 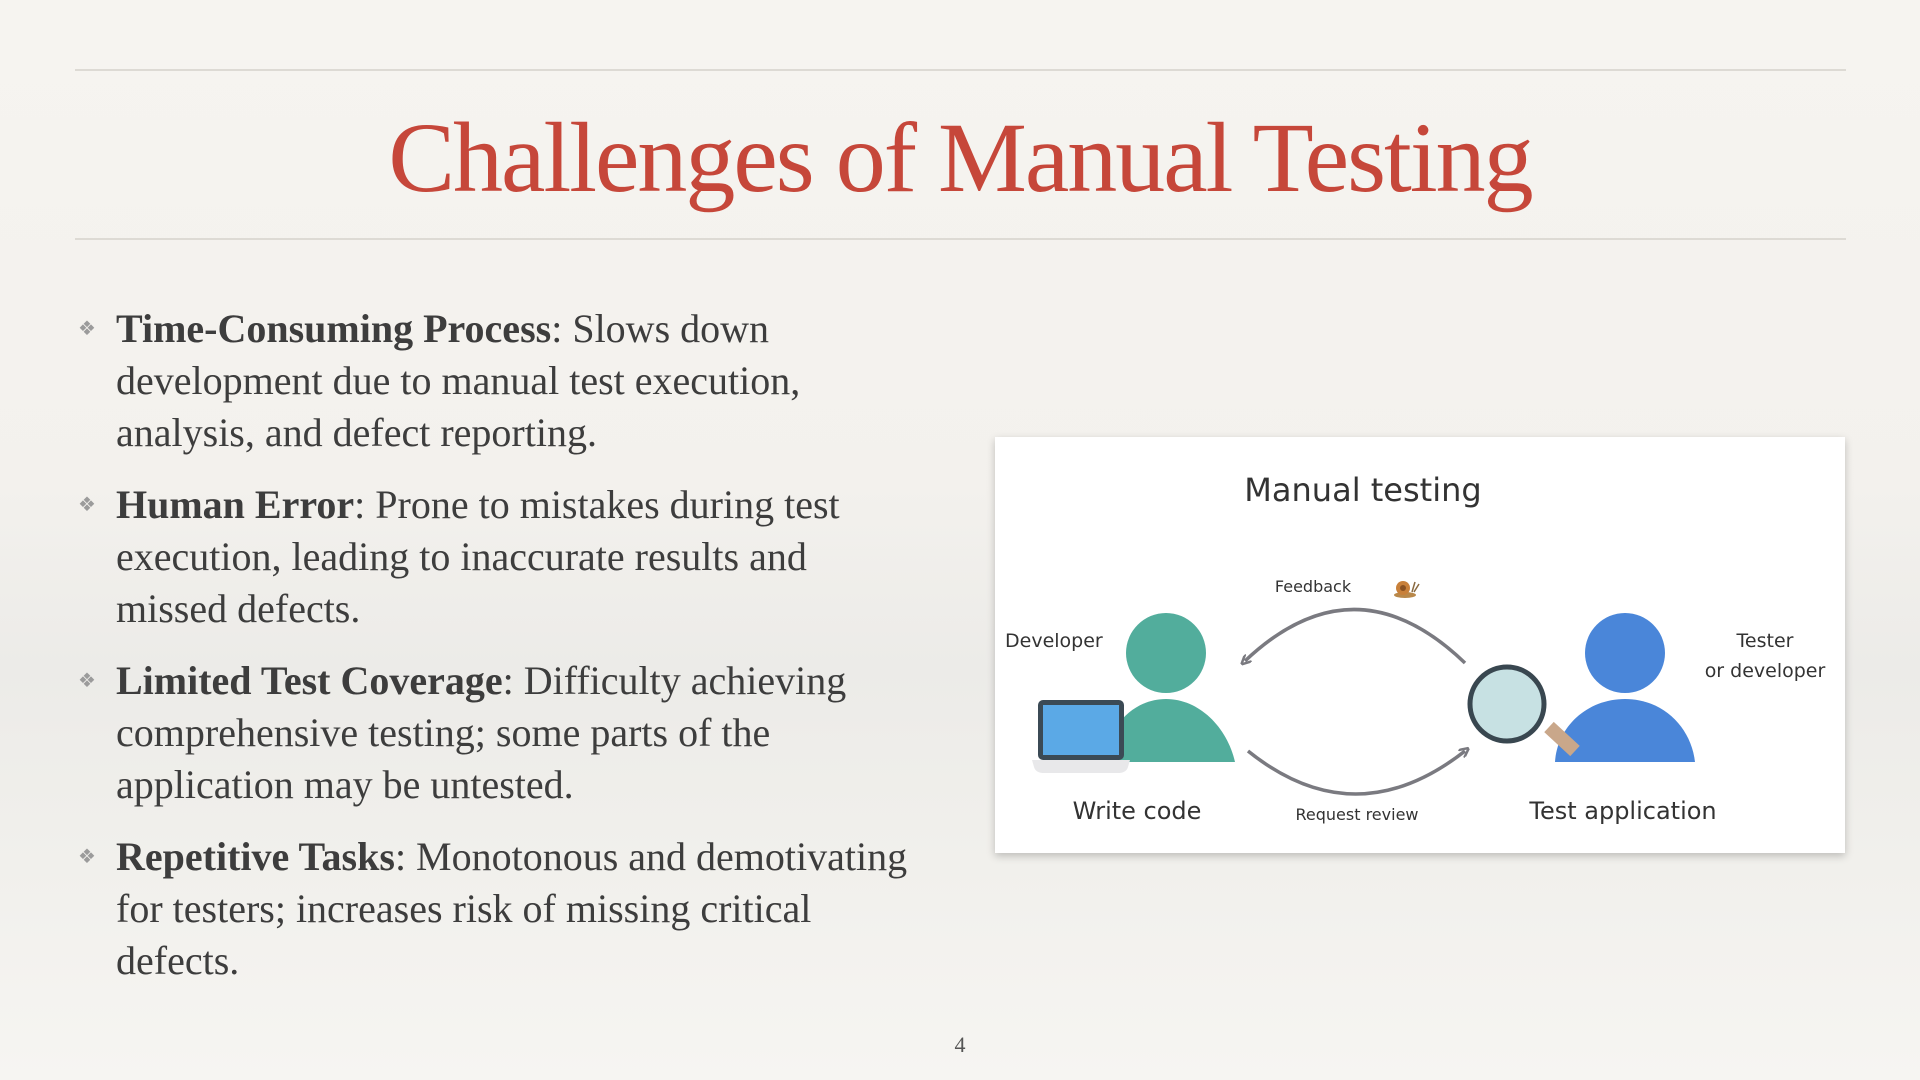 What do you see at coordinates (334, 328) in the screenshot?
I see `bullet-heading: Time-Consuming Process` at bounding box center [334, 328].